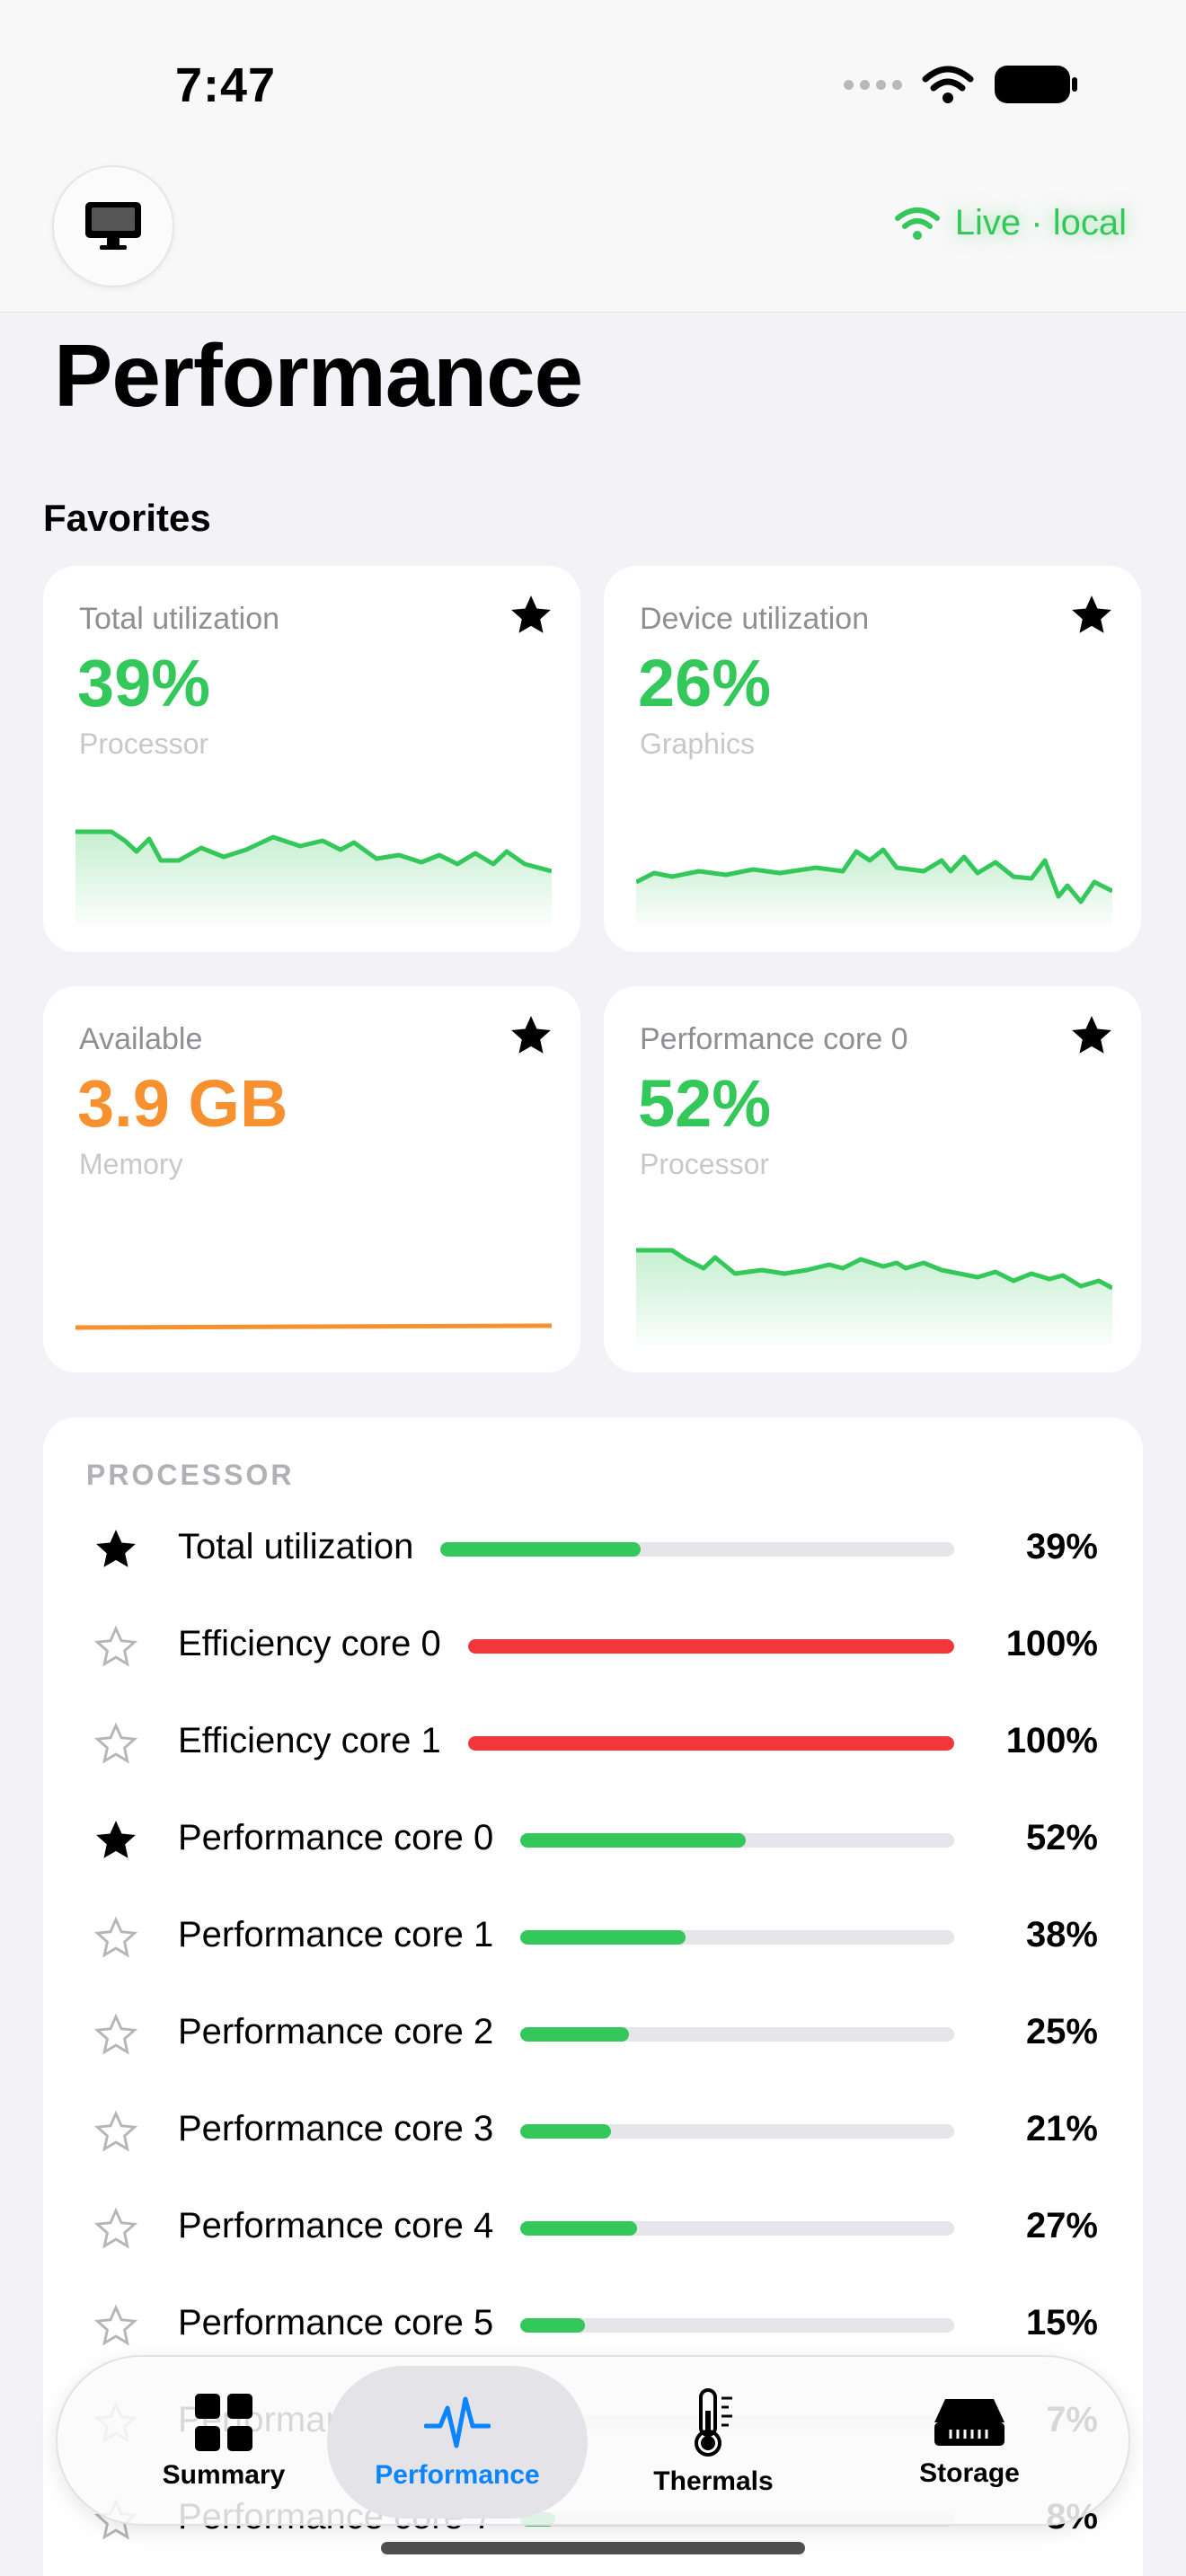 This screenshot has height=2576, width=1186. I want to click on tab-label: Performance, so click(457, 2475).